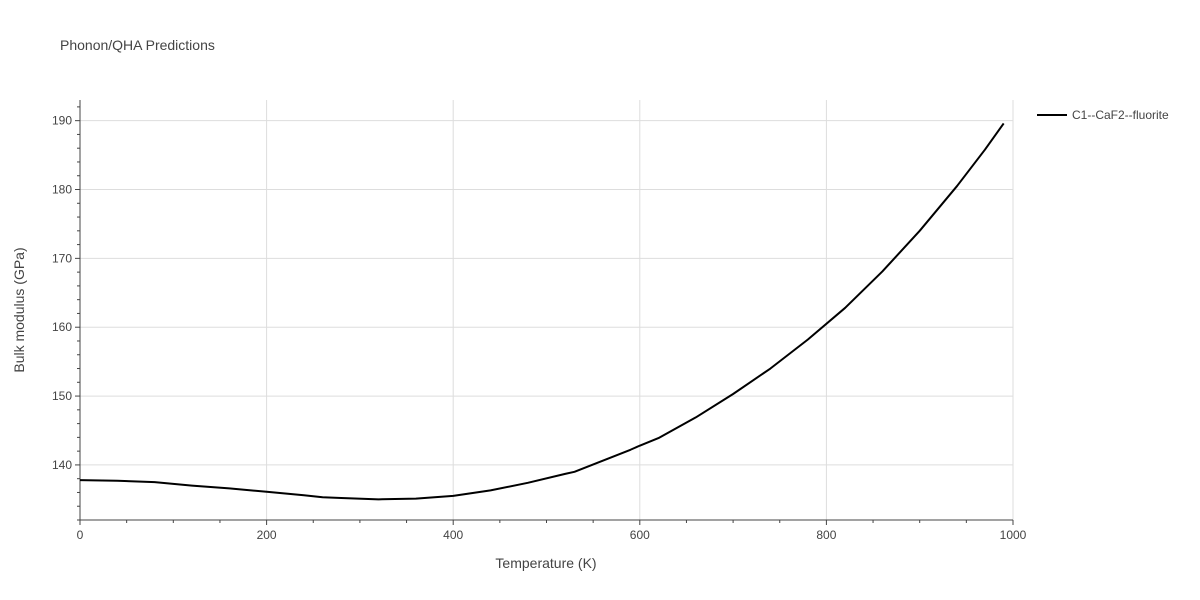 The height and width of the screenshot is (600, 1200). What do you see at coordinates (267, 535) in the screenshot?
I see `x-tick-label: 200` at bounding box center [267, 535].